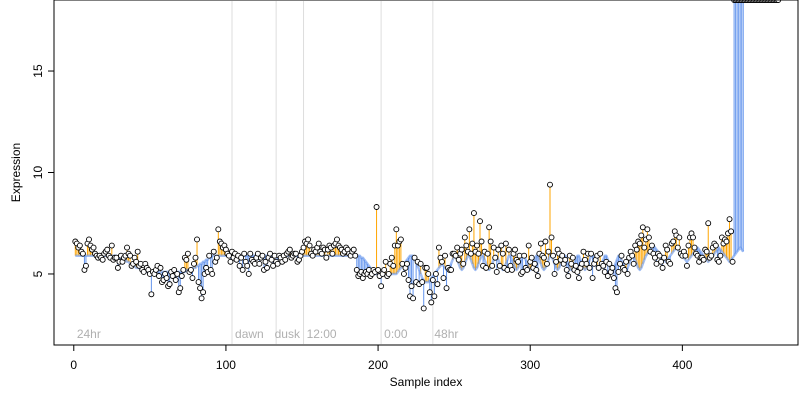  Describe the element at coordinates (530, 365) in the screenshot. I see `x-tick-label-3: 300` at that location.